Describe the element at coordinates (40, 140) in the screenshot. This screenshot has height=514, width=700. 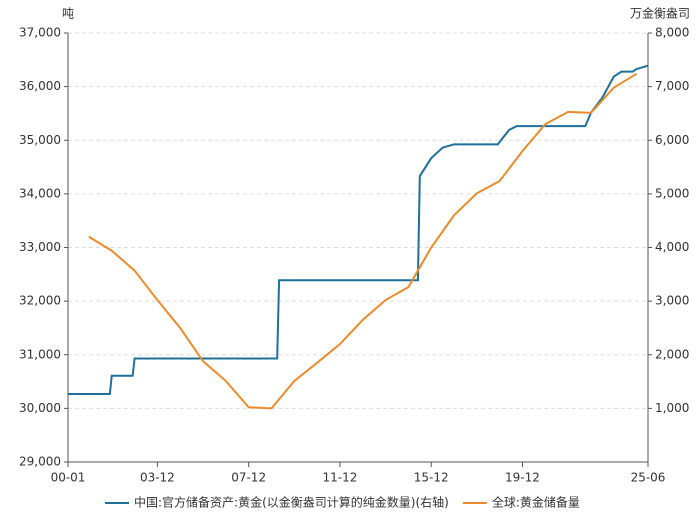
I see `y-tick-label: 35,000` at that location.